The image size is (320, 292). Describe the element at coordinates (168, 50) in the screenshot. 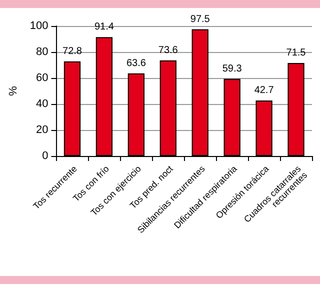

I see `data-label: 73.6` at that location.